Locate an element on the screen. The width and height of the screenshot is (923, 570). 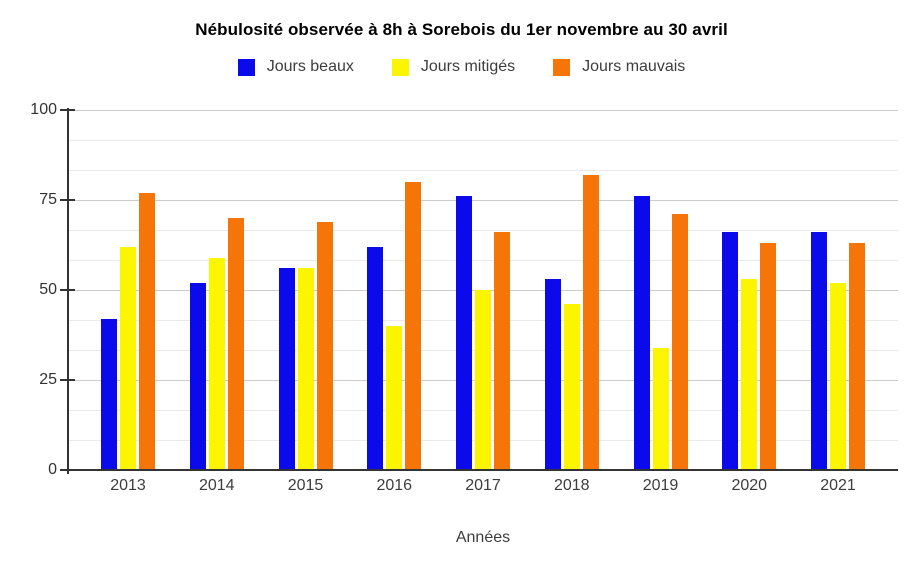
x-axis-line is located at coordinates (482, 470).